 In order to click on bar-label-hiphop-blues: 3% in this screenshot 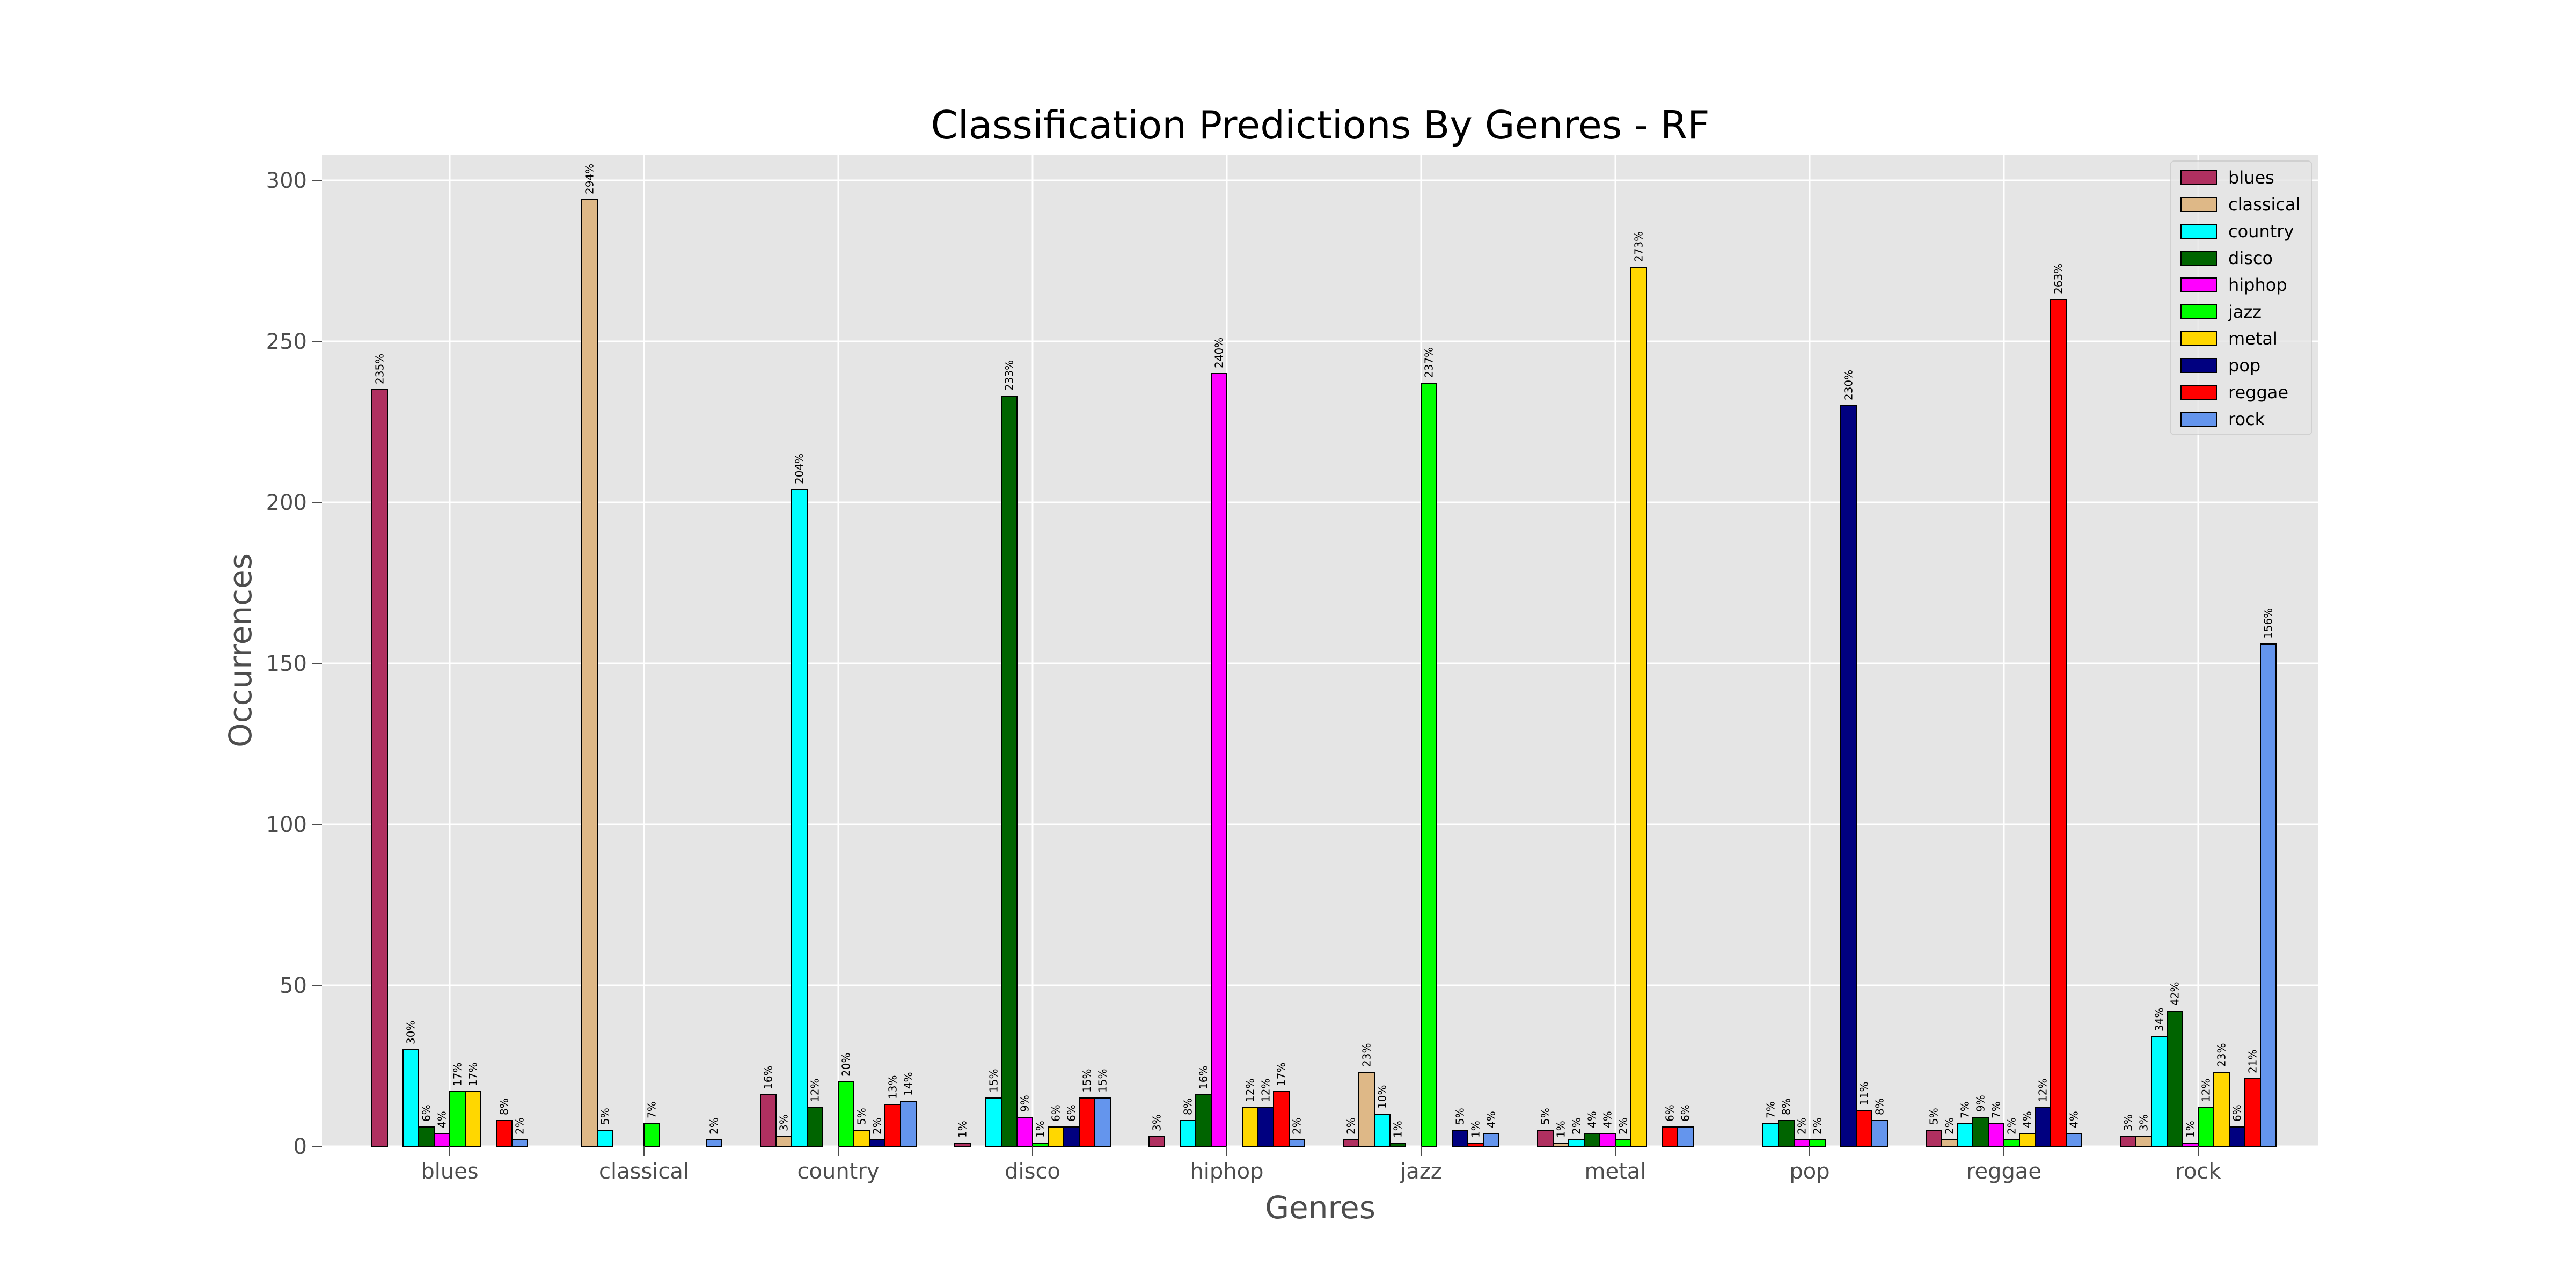, I will do `click(1157, 1122)`.